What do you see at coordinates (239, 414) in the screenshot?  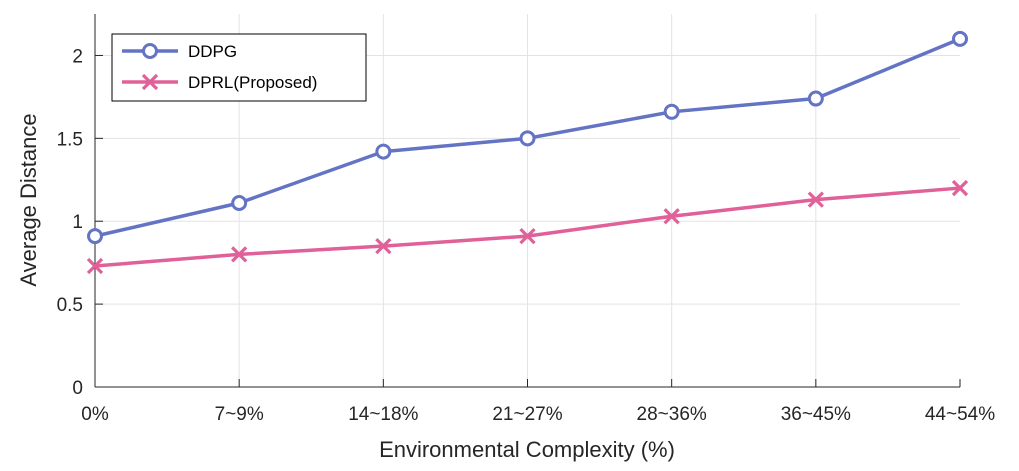 I see `x-tick-label: 7~9%` at bounding box center [239, 414].